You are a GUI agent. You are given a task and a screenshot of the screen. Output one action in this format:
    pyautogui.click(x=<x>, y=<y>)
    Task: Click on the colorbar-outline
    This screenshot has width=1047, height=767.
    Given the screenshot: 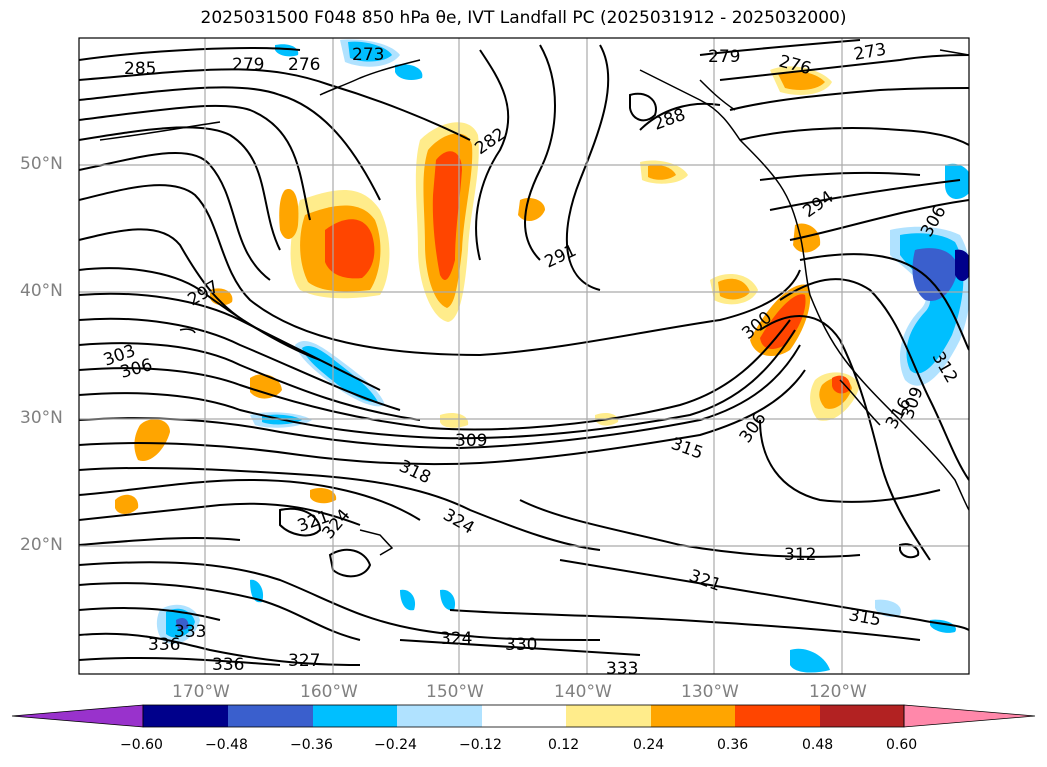 What is the action you would take?
    pyautogui.click(x=523, y=716)
    